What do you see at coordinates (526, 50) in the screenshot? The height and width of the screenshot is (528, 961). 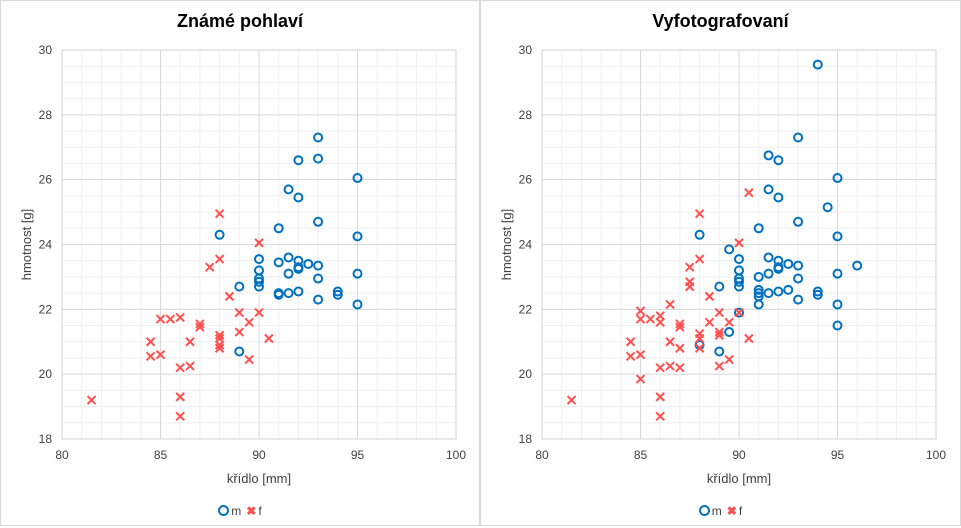 I see `y-tick-label: 30` at bounding box center [526, 50].